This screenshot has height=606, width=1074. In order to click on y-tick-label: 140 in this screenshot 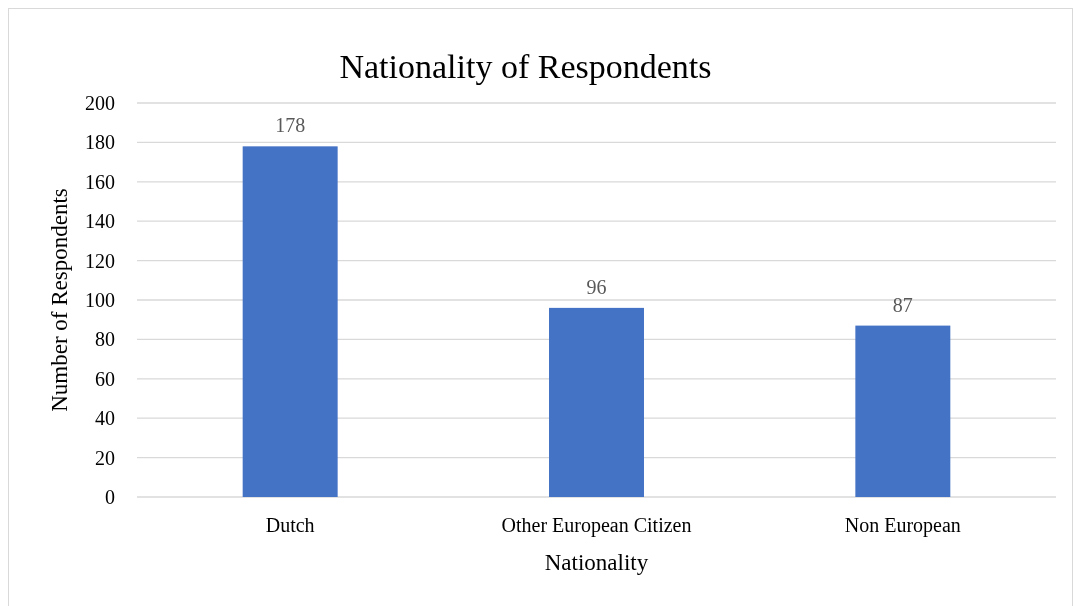, I will do `click(100, 221)`.